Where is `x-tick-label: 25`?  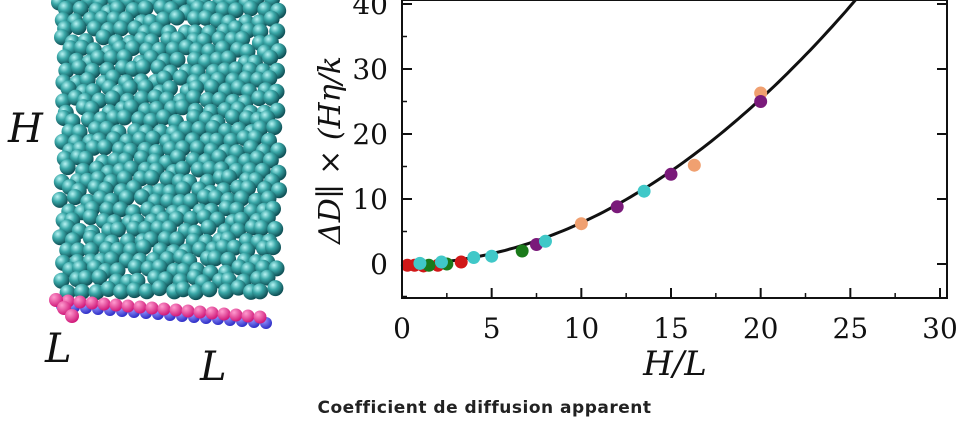
x-tick-label: 25 is located at coordinates (851, 328).